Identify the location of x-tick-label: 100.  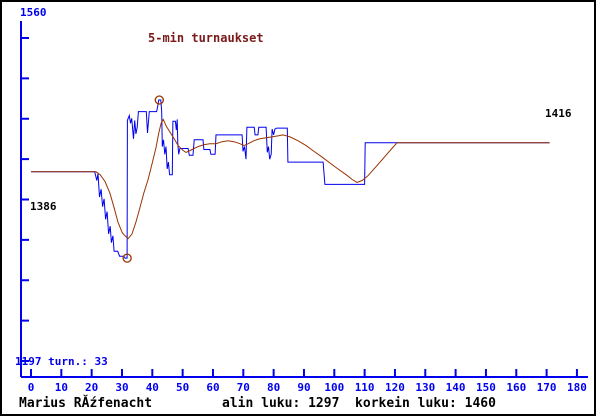
(334, 387).